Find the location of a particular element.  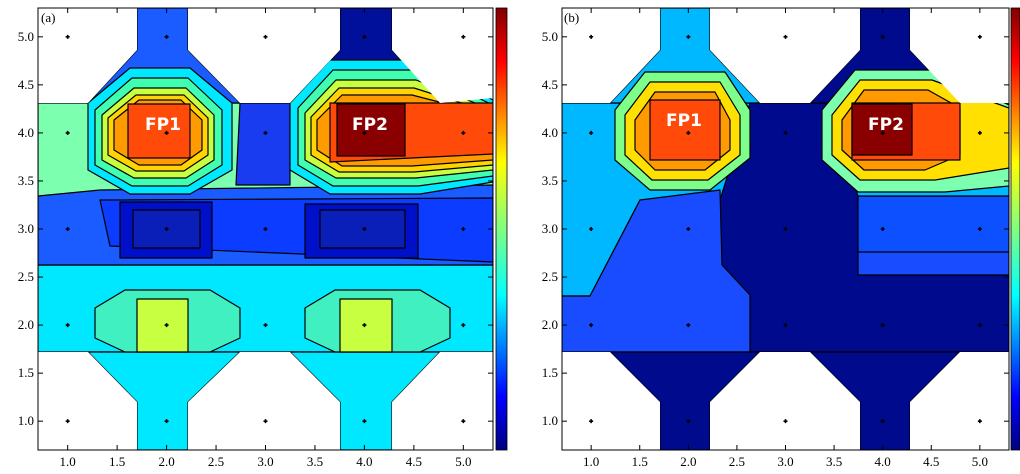

b-ytick-label: 4.5 is located at coordinates (550, 84).